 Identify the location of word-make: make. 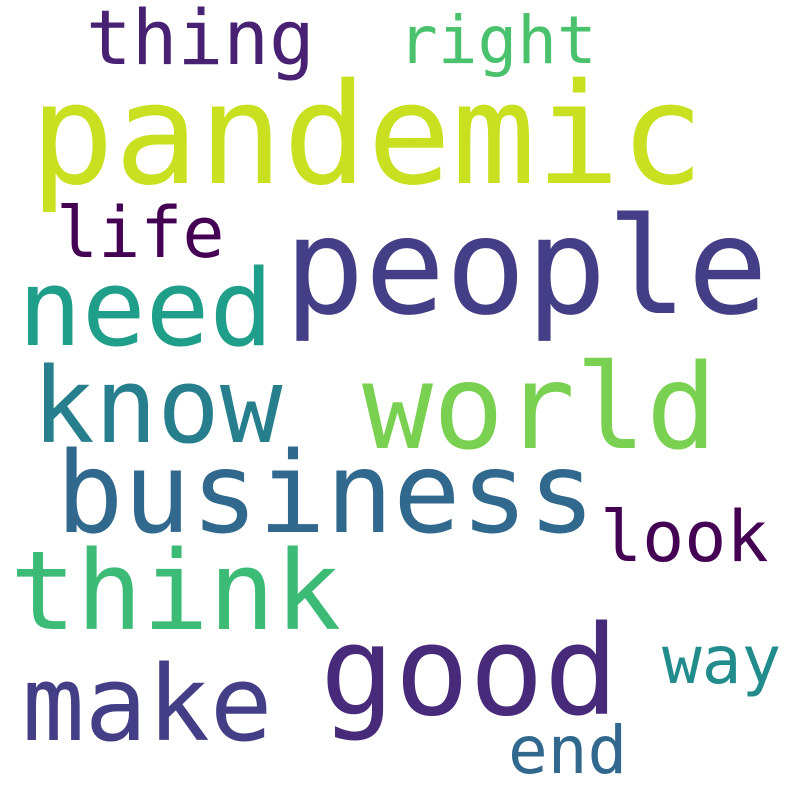
(147, 704).